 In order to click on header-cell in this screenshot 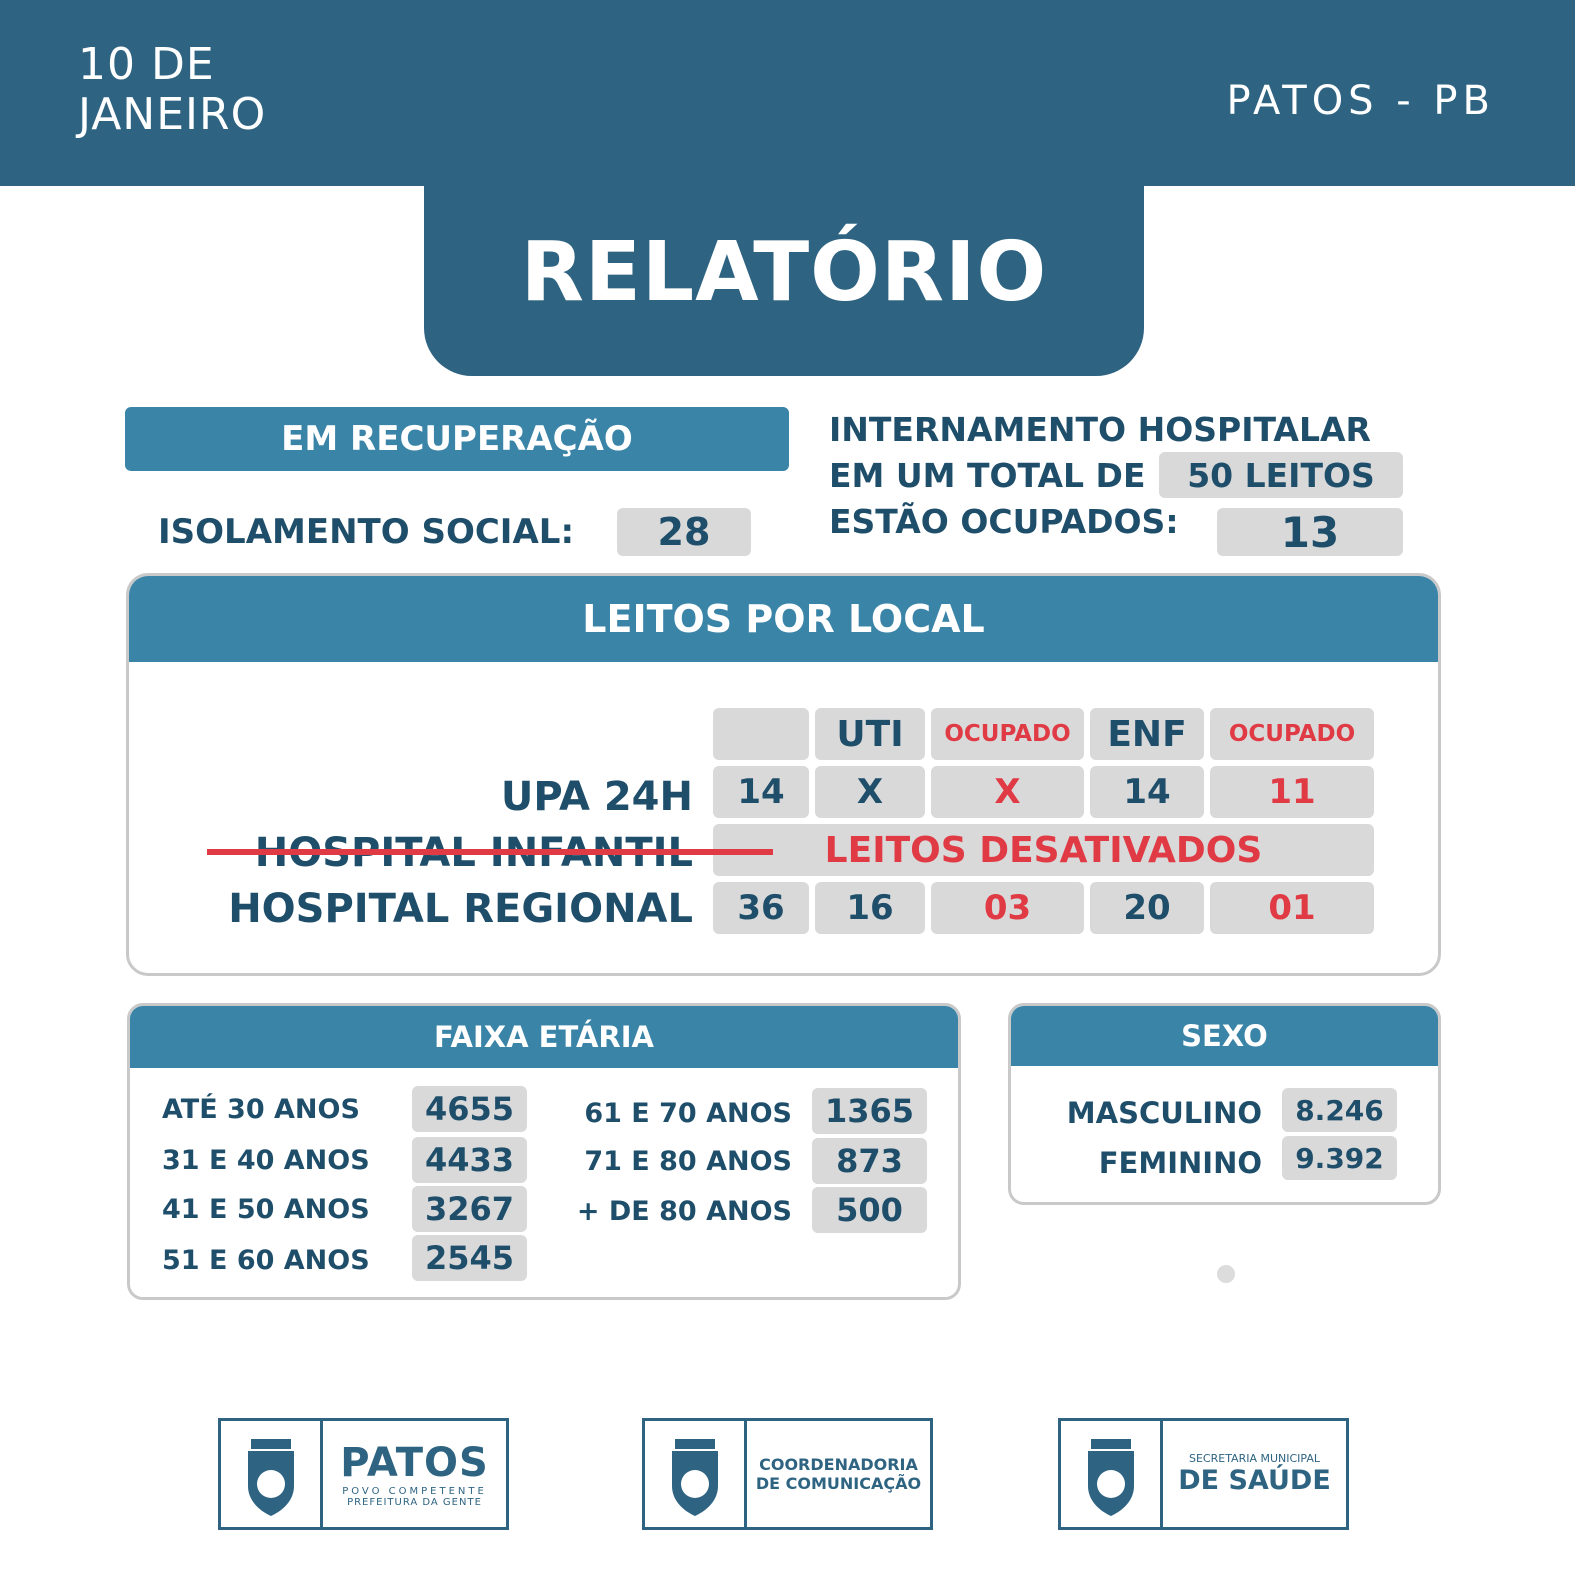, I will do `click(761, 734)`.